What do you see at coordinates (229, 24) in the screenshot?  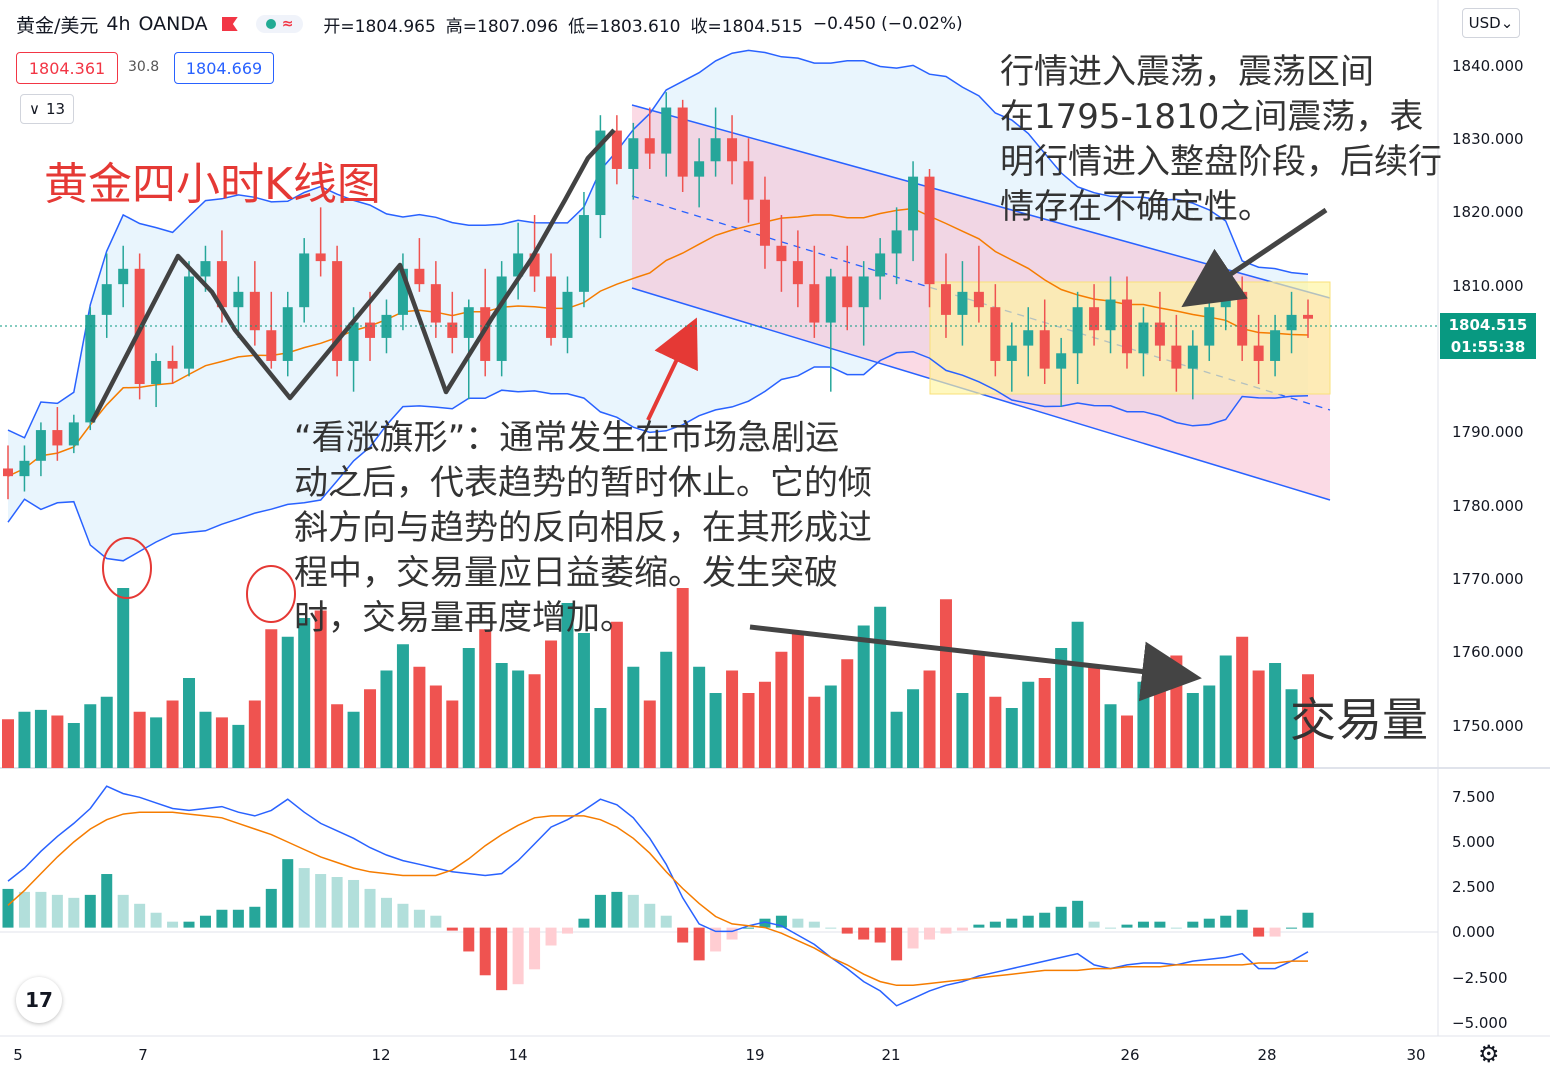 I see `flag-icon` at bounding box center [229, 24].